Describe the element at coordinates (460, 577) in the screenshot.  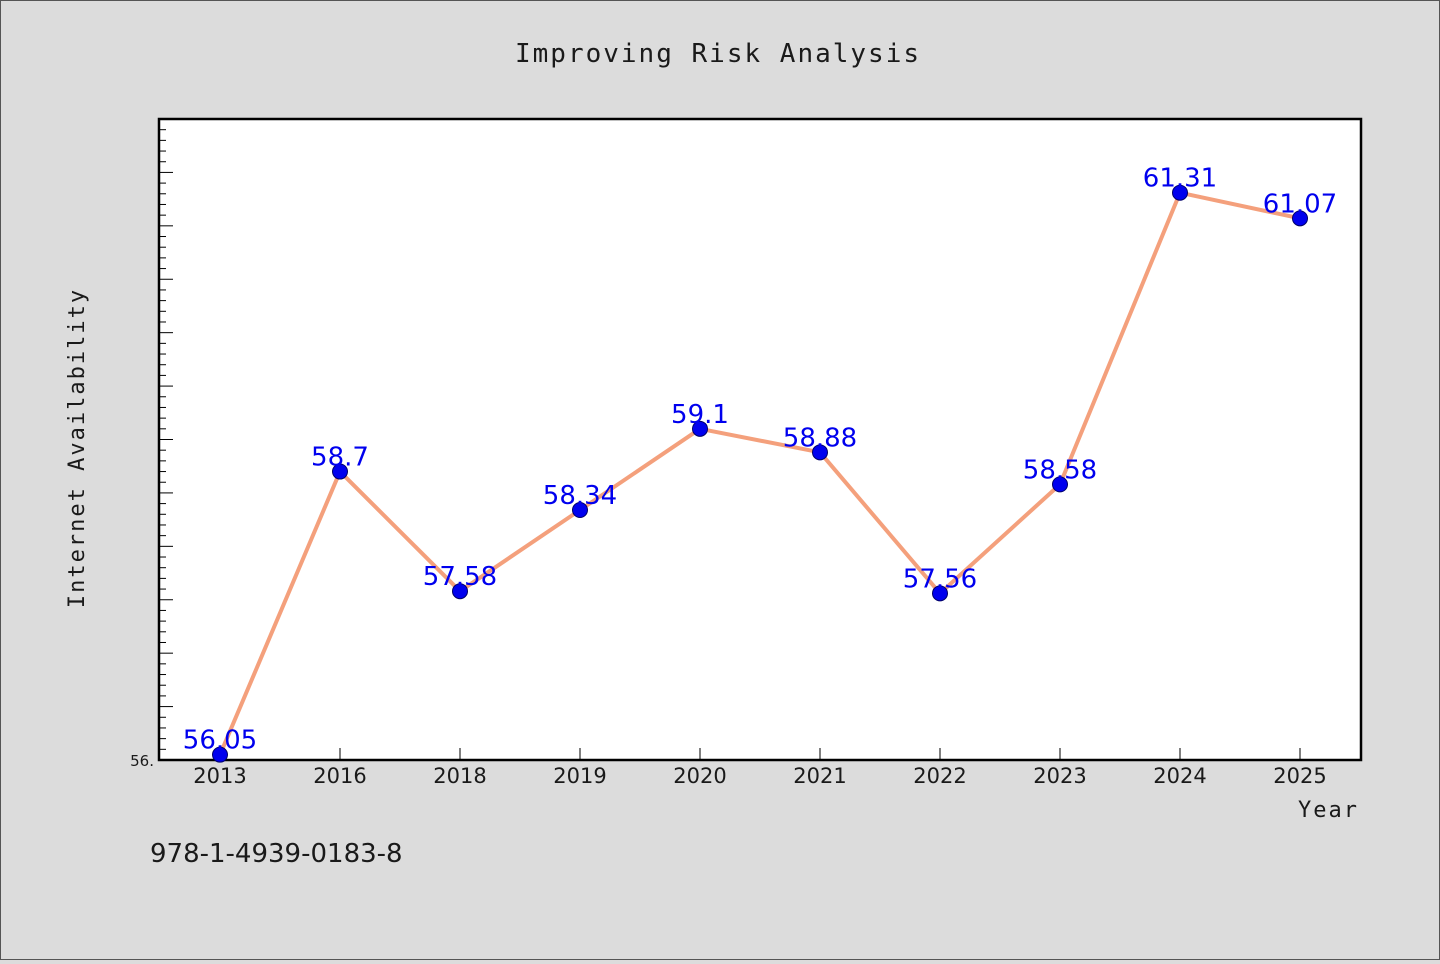
I see `data-label-2018: 57.58` at that location.